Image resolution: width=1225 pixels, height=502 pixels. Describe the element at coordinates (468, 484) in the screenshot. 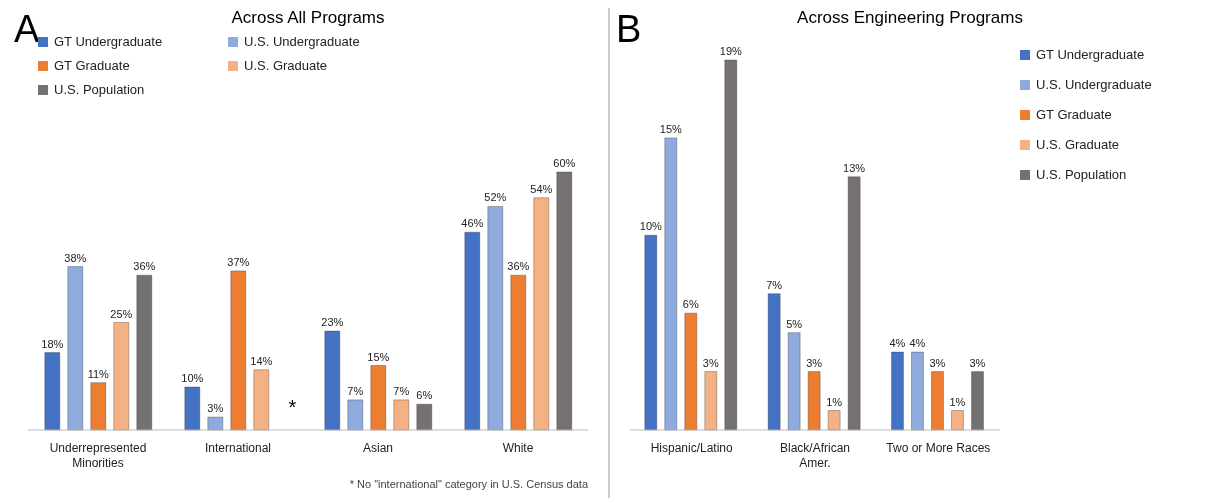

I see `text: * No "international" category in U.S. Census data` at that location.